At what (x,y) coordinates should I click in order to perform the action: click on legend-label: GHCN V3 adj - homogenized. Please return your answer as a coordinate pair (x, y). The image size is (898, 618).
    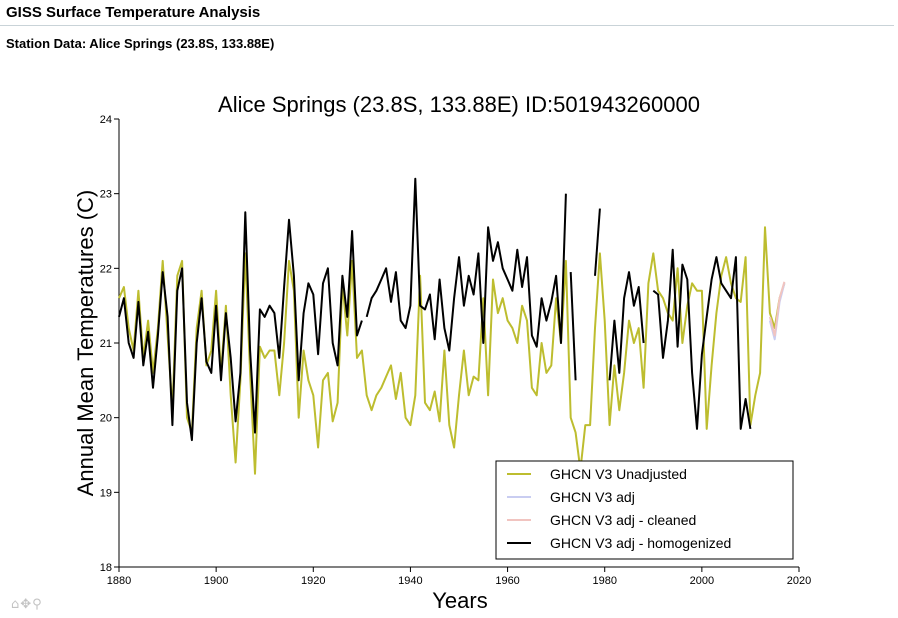
    Looking at the image, I should click on (640, 543).